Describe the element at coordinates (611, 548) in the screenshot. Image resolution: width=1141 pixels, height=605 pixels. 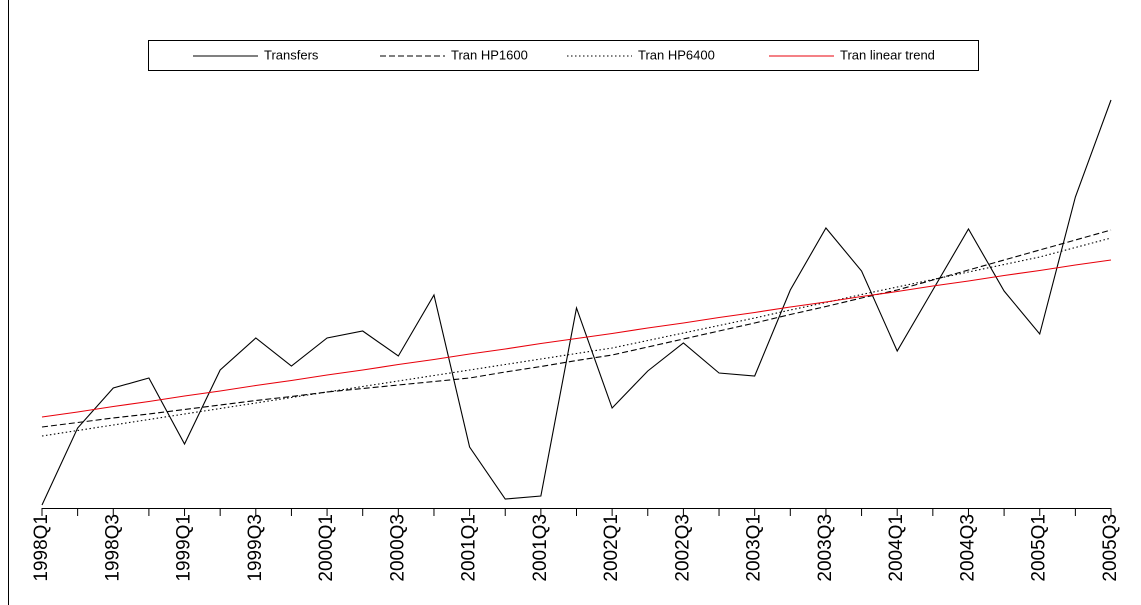
I see `x-tick-label: 2002Q1` at that location.